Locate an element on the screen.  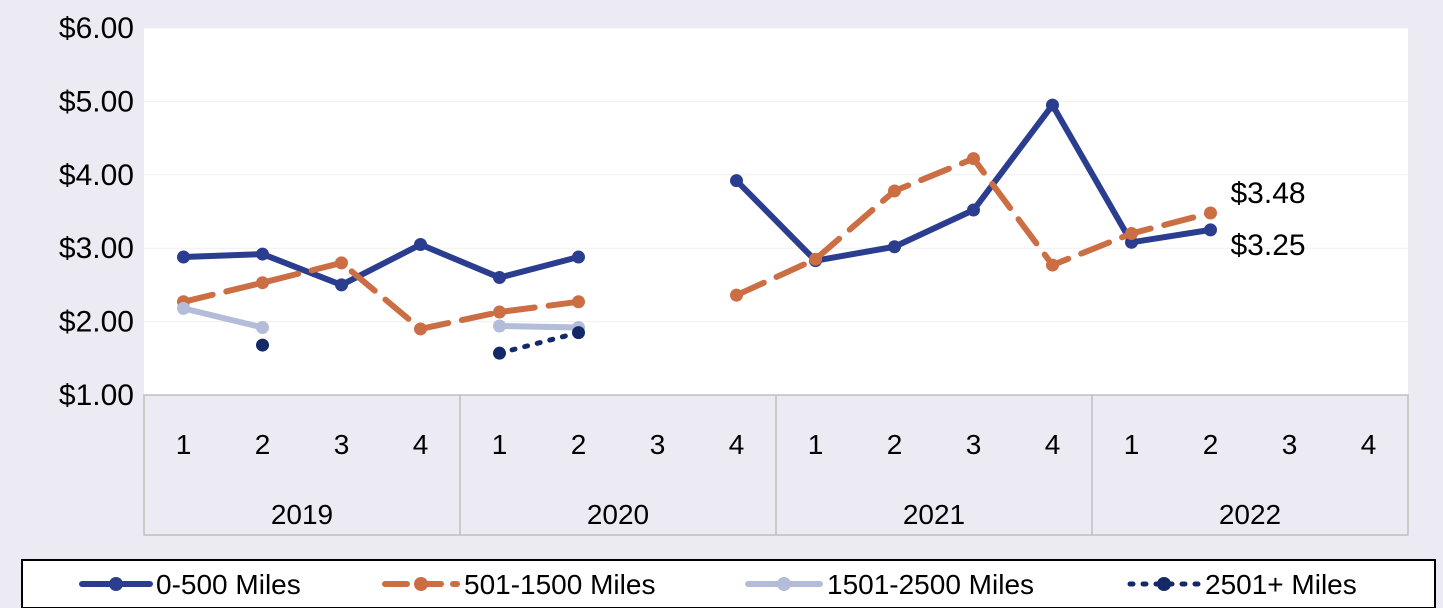
legend-marker-0-500-miles is located at coordinates (116, 584).